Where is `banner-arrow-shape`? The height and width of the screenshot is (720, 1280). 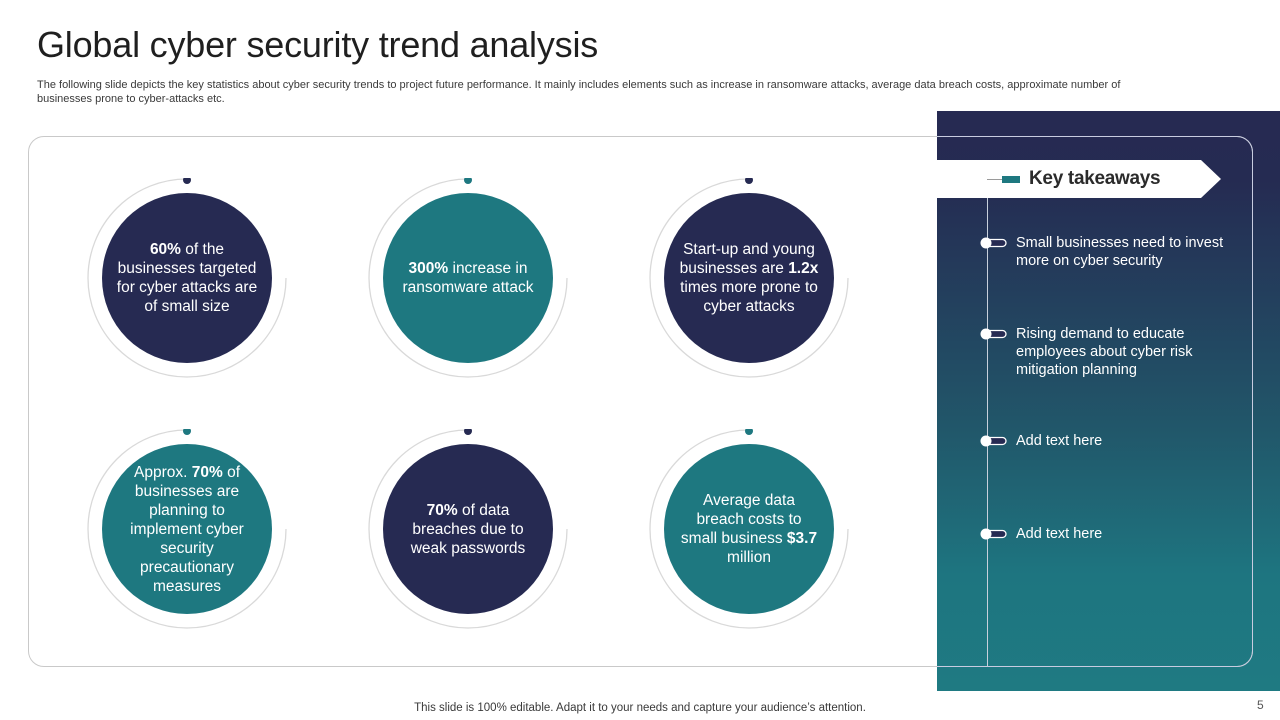
banner-arrow-shape is located at coordinates (1079, 179).